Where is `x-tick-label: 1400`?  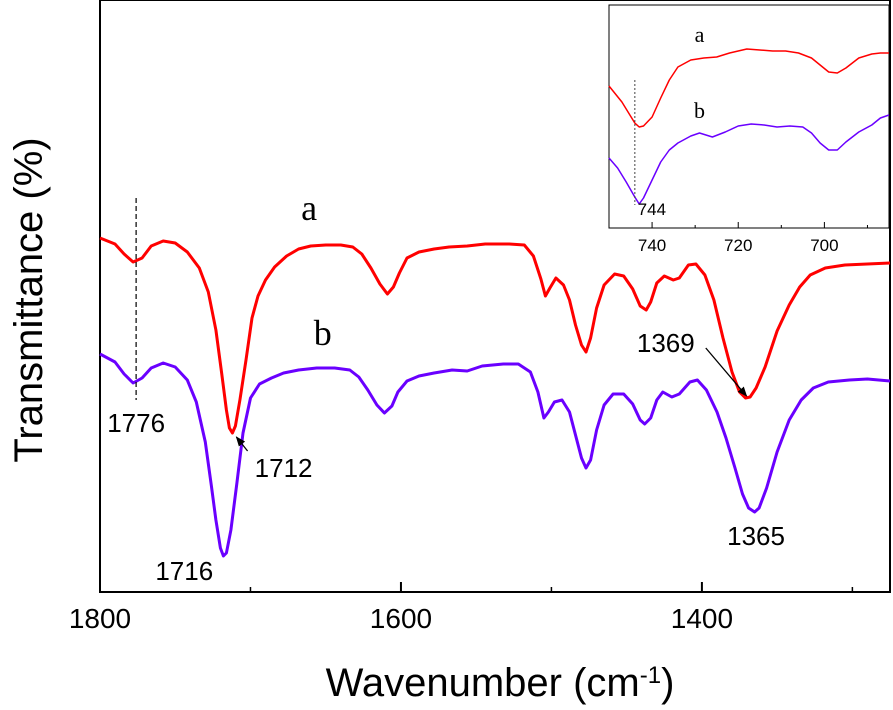 x-tick-label: 1400 is located at coordinates (702, 618).